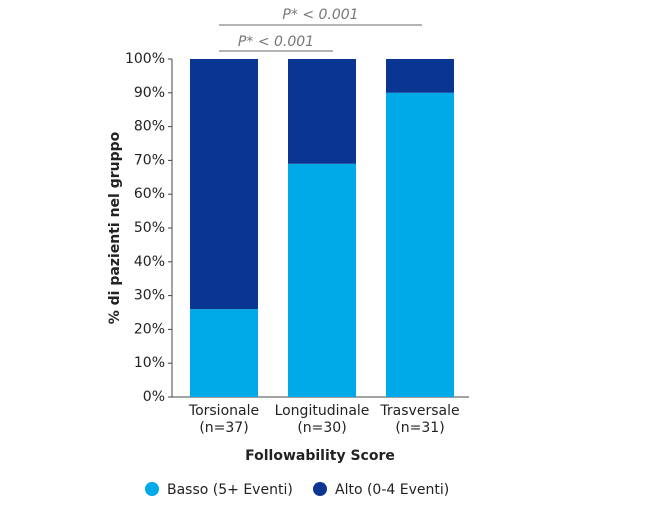  Describe the element at coordinates (149, 93) in the screenshot. I see `y-tick-label: 90%` at that location.